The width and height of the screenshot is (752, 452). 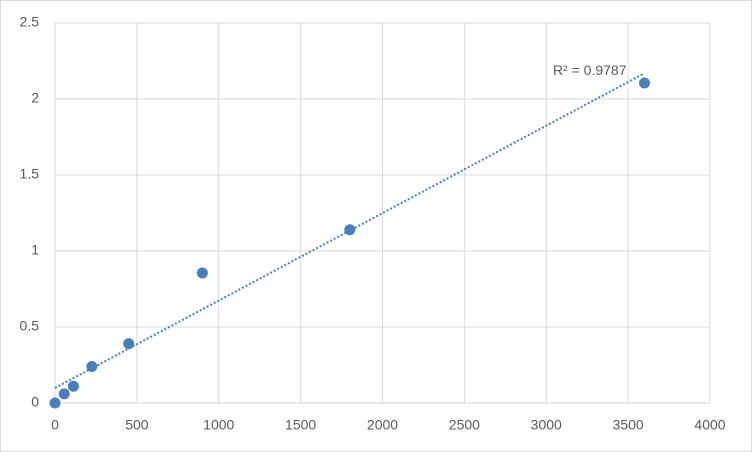 I want to click on x-tick-label: 0, so click(x=55, y=425).